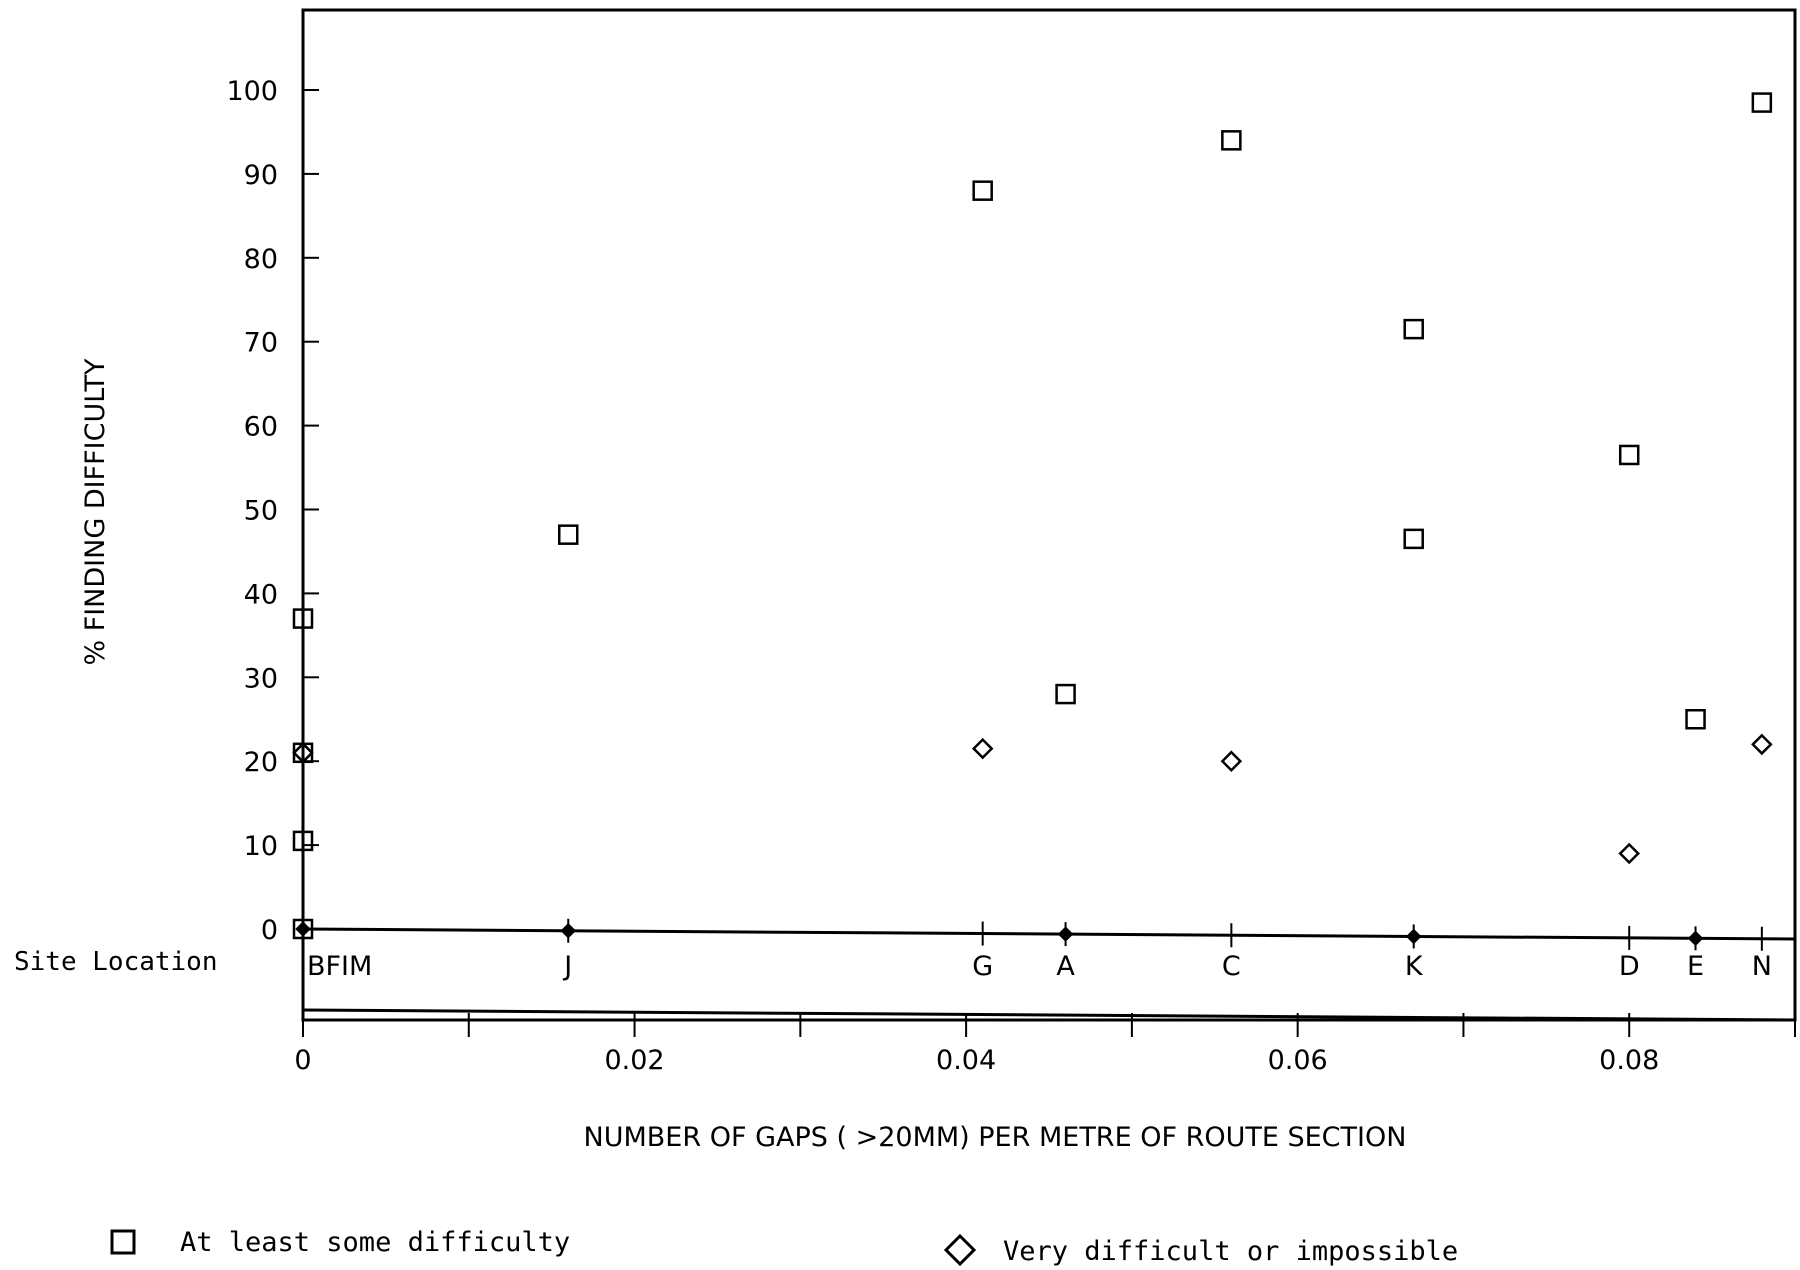  Describe the element at coordinates (261, 594) in the screenshot. I see `y-tick-label: 40` at that location.